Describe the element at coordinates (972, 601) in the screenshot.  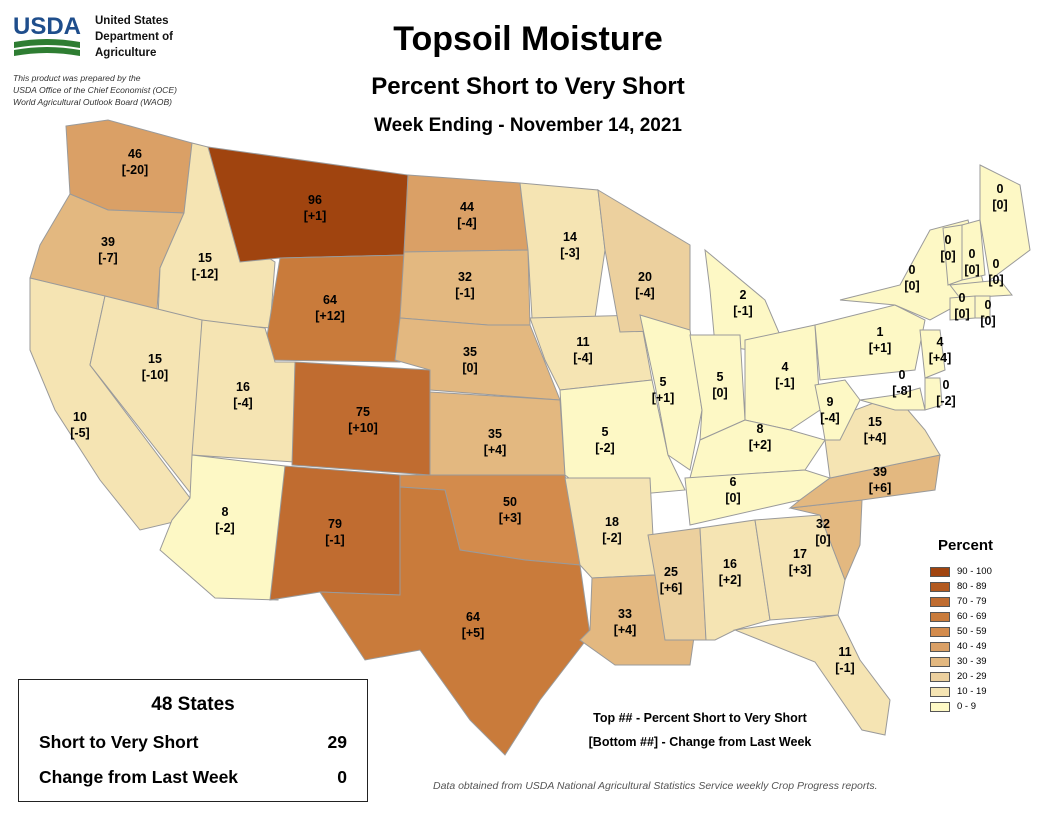
I see `legend-label: 70 - 79` at that location.